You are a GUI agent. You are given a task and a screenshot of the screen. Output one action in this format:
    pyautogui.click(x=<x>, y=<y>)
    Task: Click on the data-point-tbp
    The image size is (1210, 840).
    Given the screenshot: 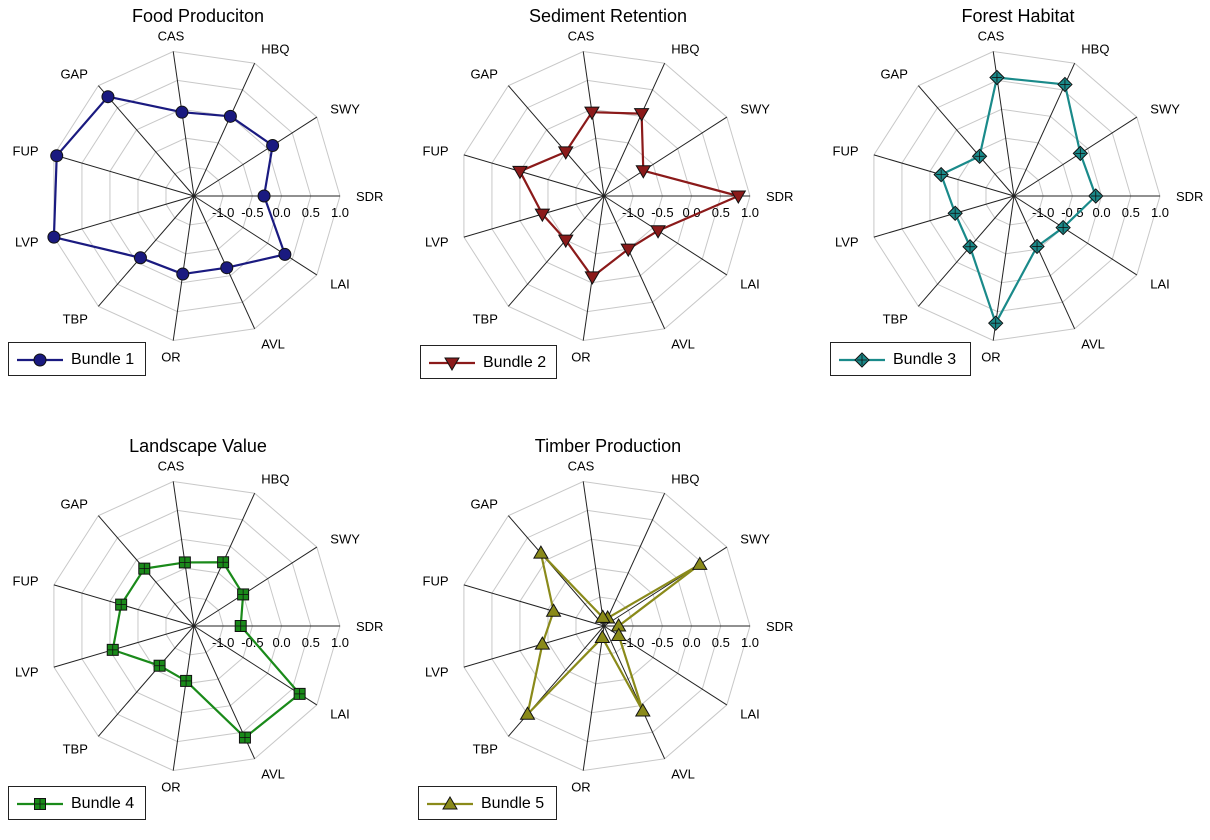 What is the action you would take?
    pyautogui.click(x=565, y=241)
    